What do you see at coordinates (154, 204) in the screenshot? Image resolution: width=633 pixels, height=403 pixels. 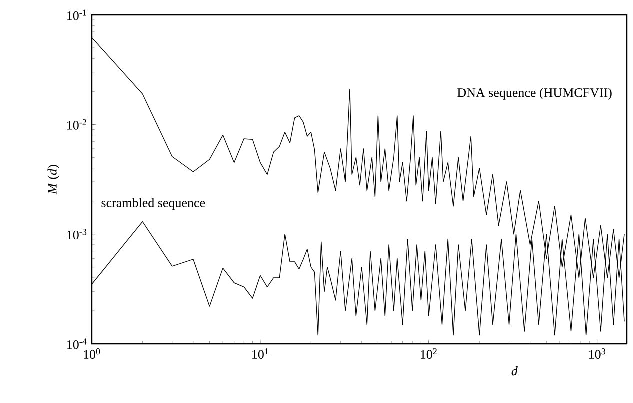 I see `legend-label: scrambled sequence` at bounding box center [154, 204].